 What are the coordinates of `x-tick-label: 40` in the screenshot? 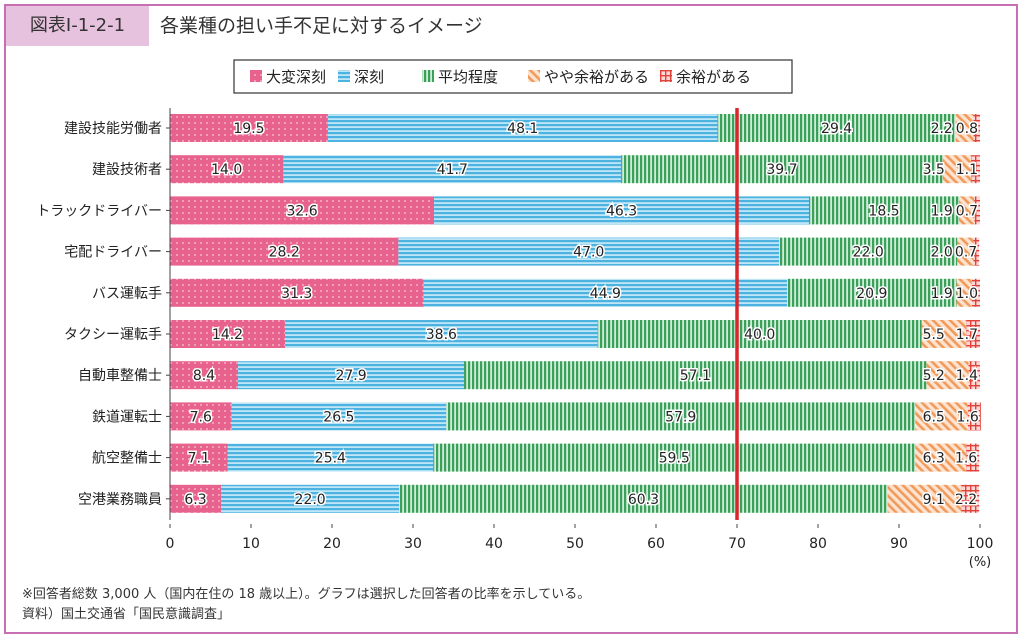 It's located at (494, 544).